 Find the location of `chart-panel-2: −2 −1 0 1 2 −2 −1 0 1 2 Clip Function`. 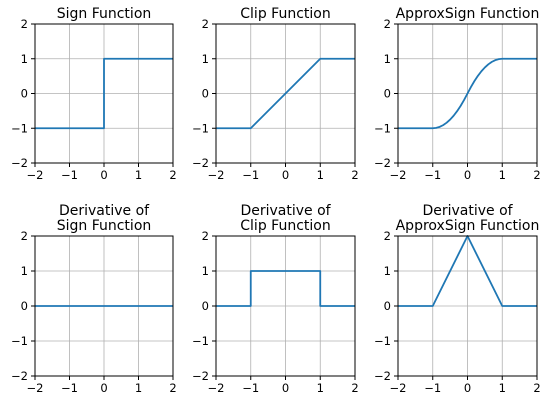

chart-panel-2: −2 −1 0 1 2 −2 −1 0 1 2 Clip Function is located at coordinates (275, 94).